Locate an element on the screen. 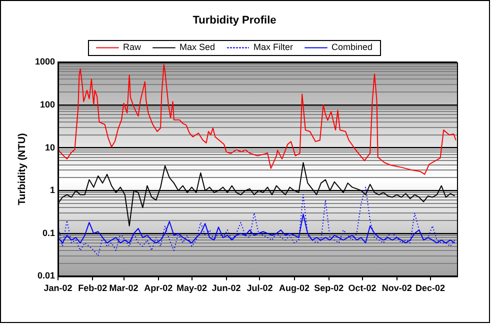 Image resolution: width=493 pixels, height=327 pixels. x-tick-label: Nov-02 is located at coordinates (397, 288).